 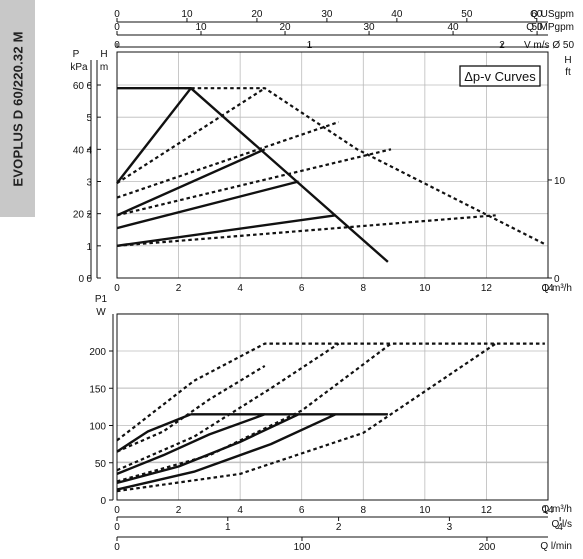 I want to click on tick-label-impgpm: 0, so click(x=117, y=27).